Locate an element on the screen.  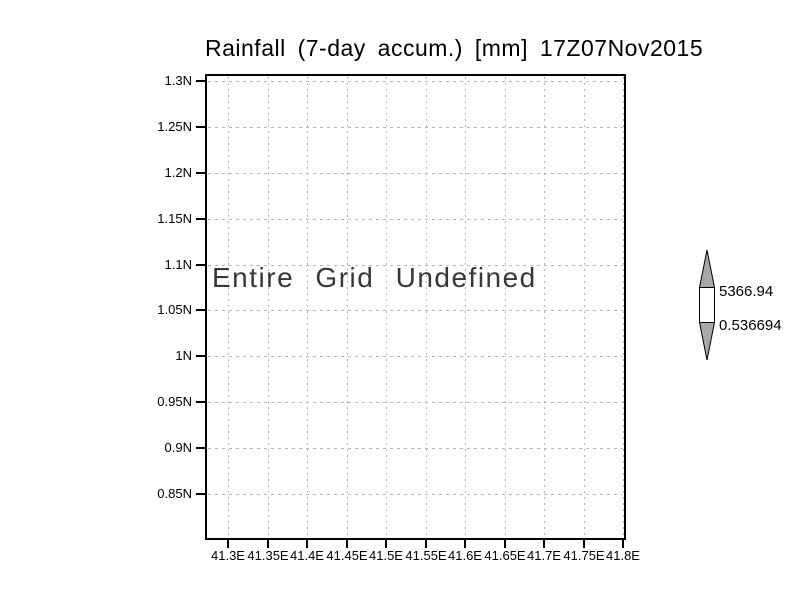
y-axis-tick-label: 1.25N is located at coordinates (174, 126).